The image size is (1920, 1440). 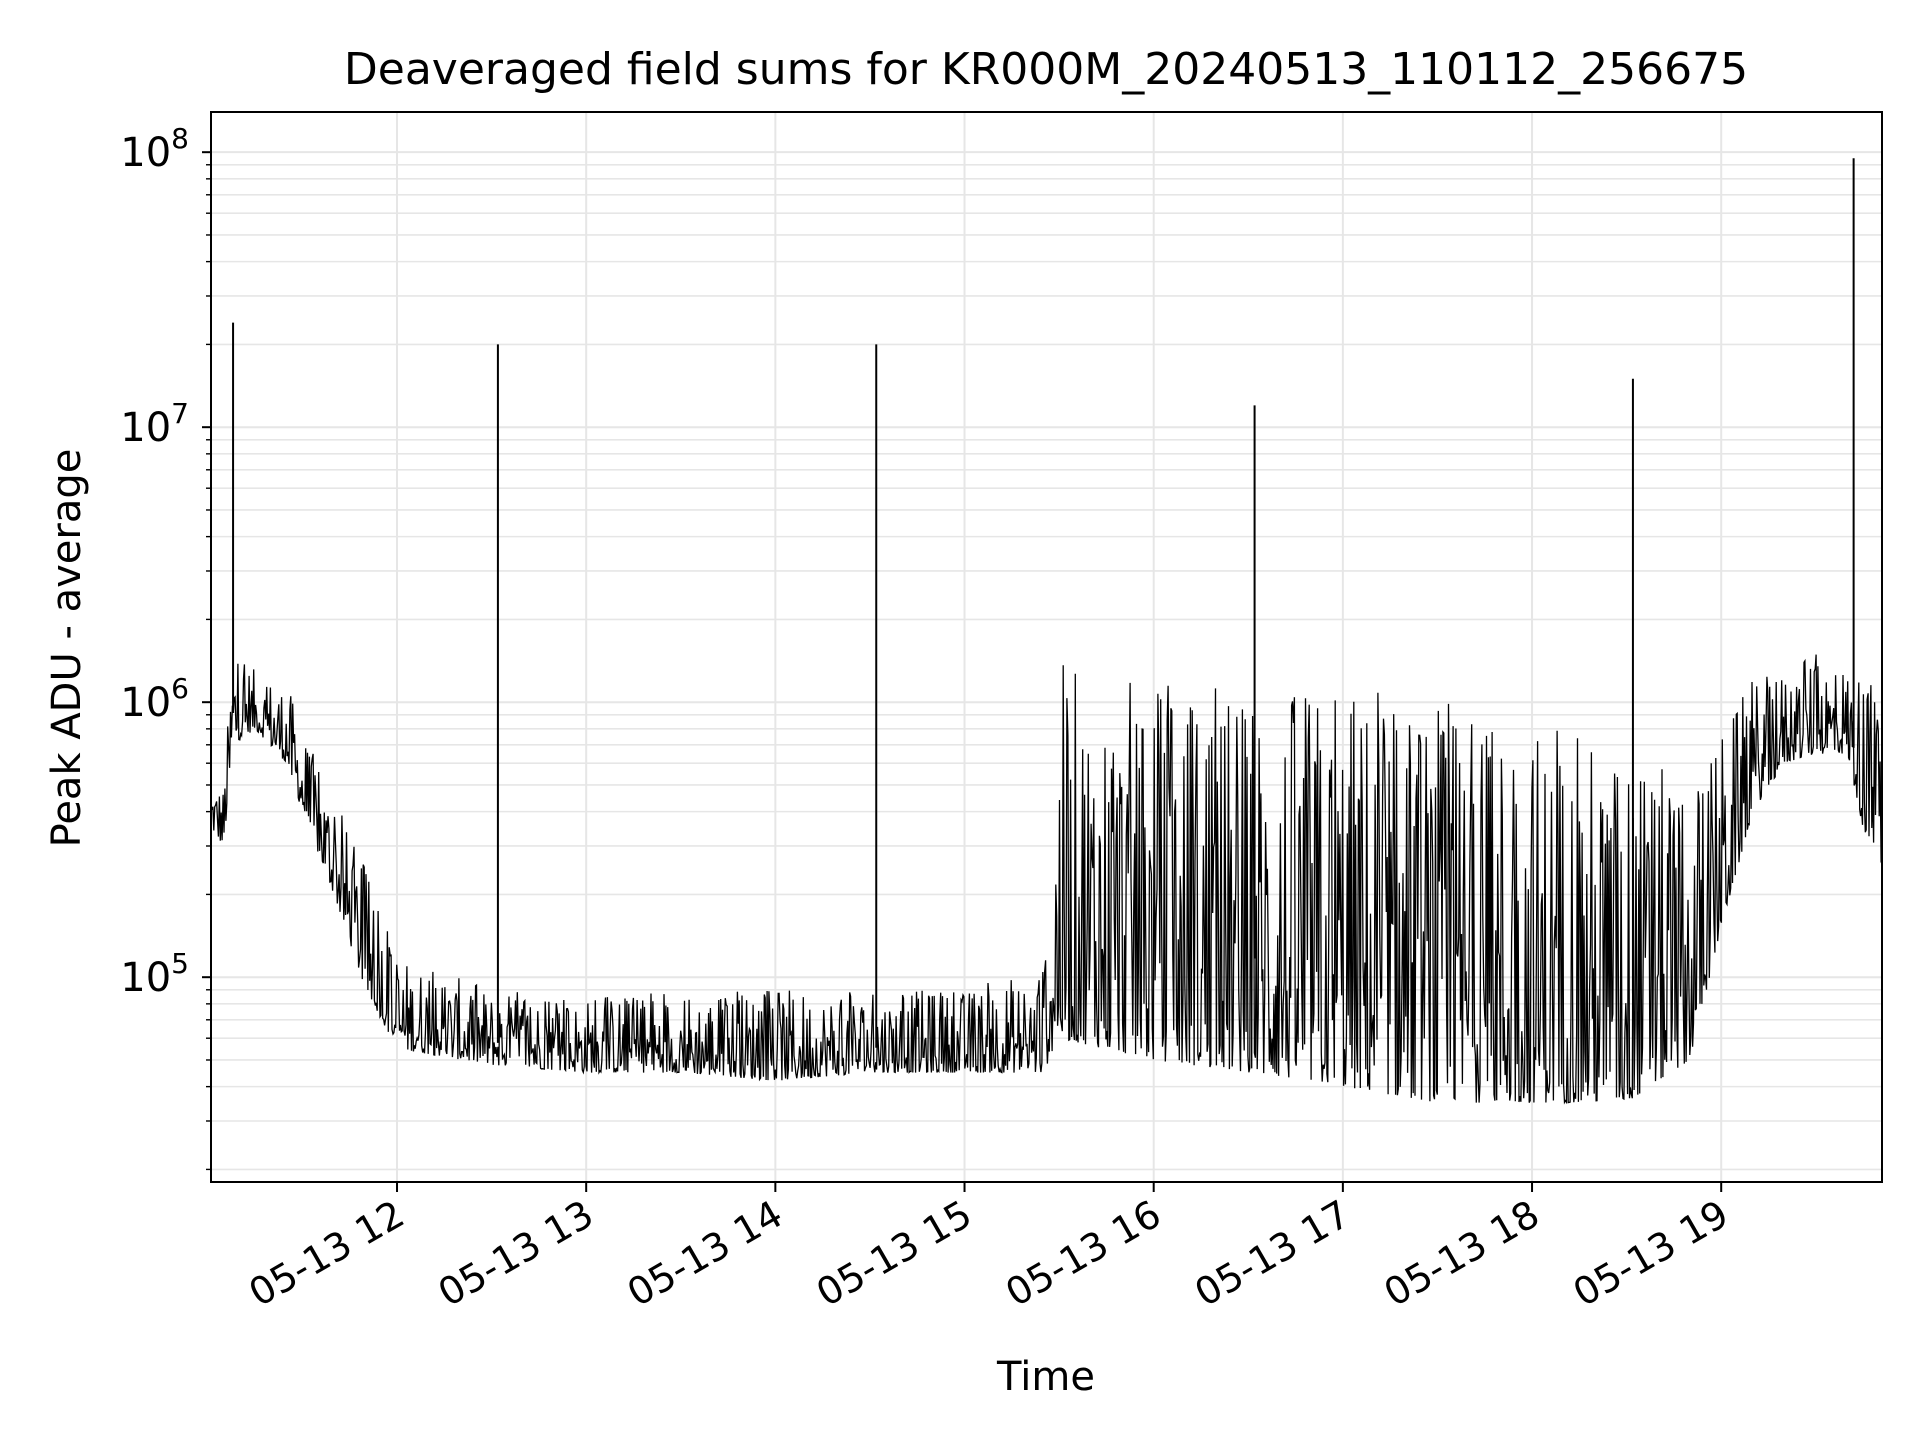 I want to click on y-tick-label: 10⁷, so click(x=154, y=424).